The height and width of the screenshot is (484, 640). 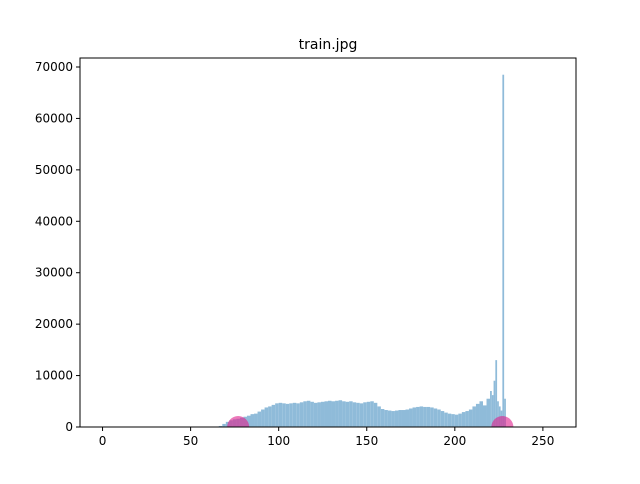 I want to click on y-tick-label: 40000, so click(x=54, y=221).